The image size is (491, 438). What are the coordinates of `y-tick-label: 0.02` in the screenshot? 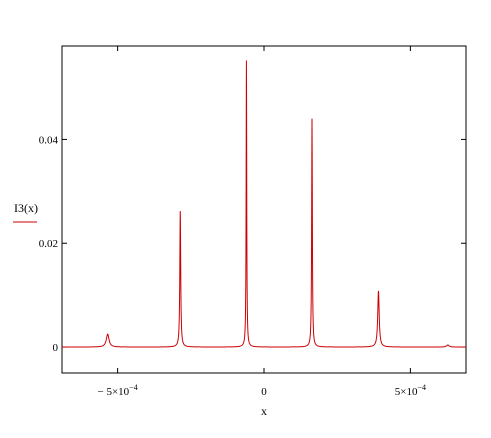 It's located at (48, 244).